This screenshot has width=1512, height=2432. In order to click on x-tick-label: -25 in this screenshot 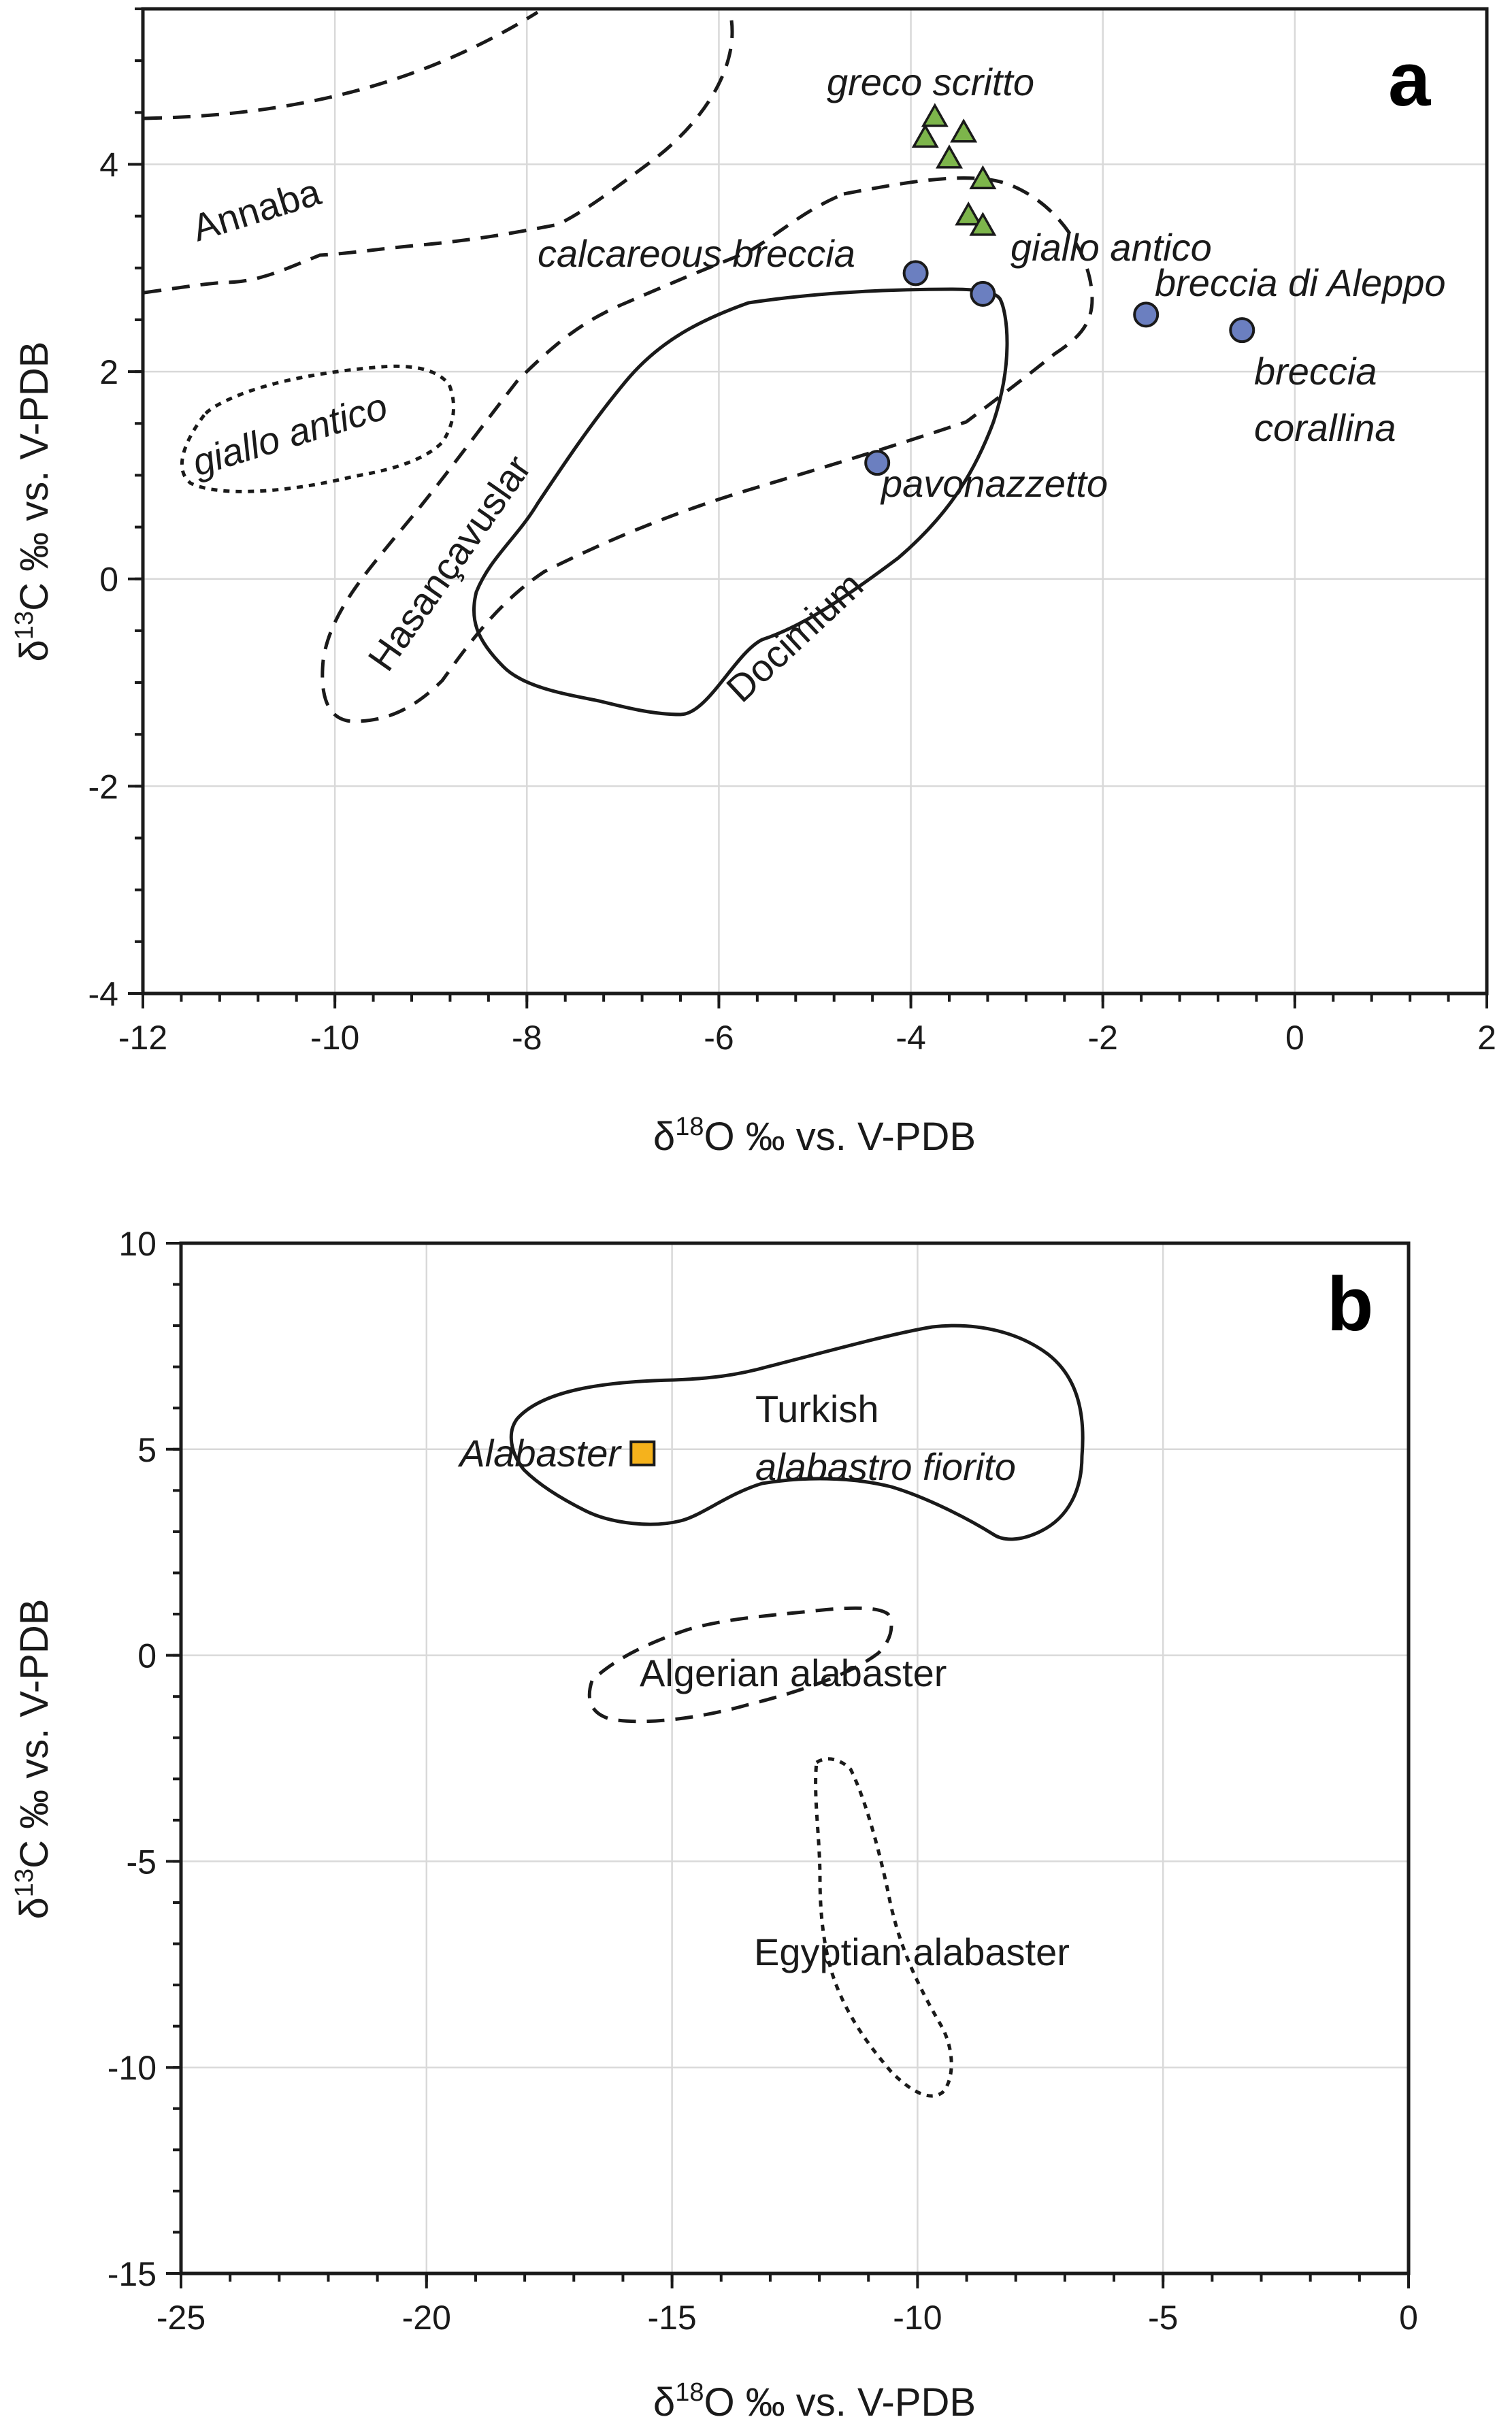, I will do `click(181, 2318)`.